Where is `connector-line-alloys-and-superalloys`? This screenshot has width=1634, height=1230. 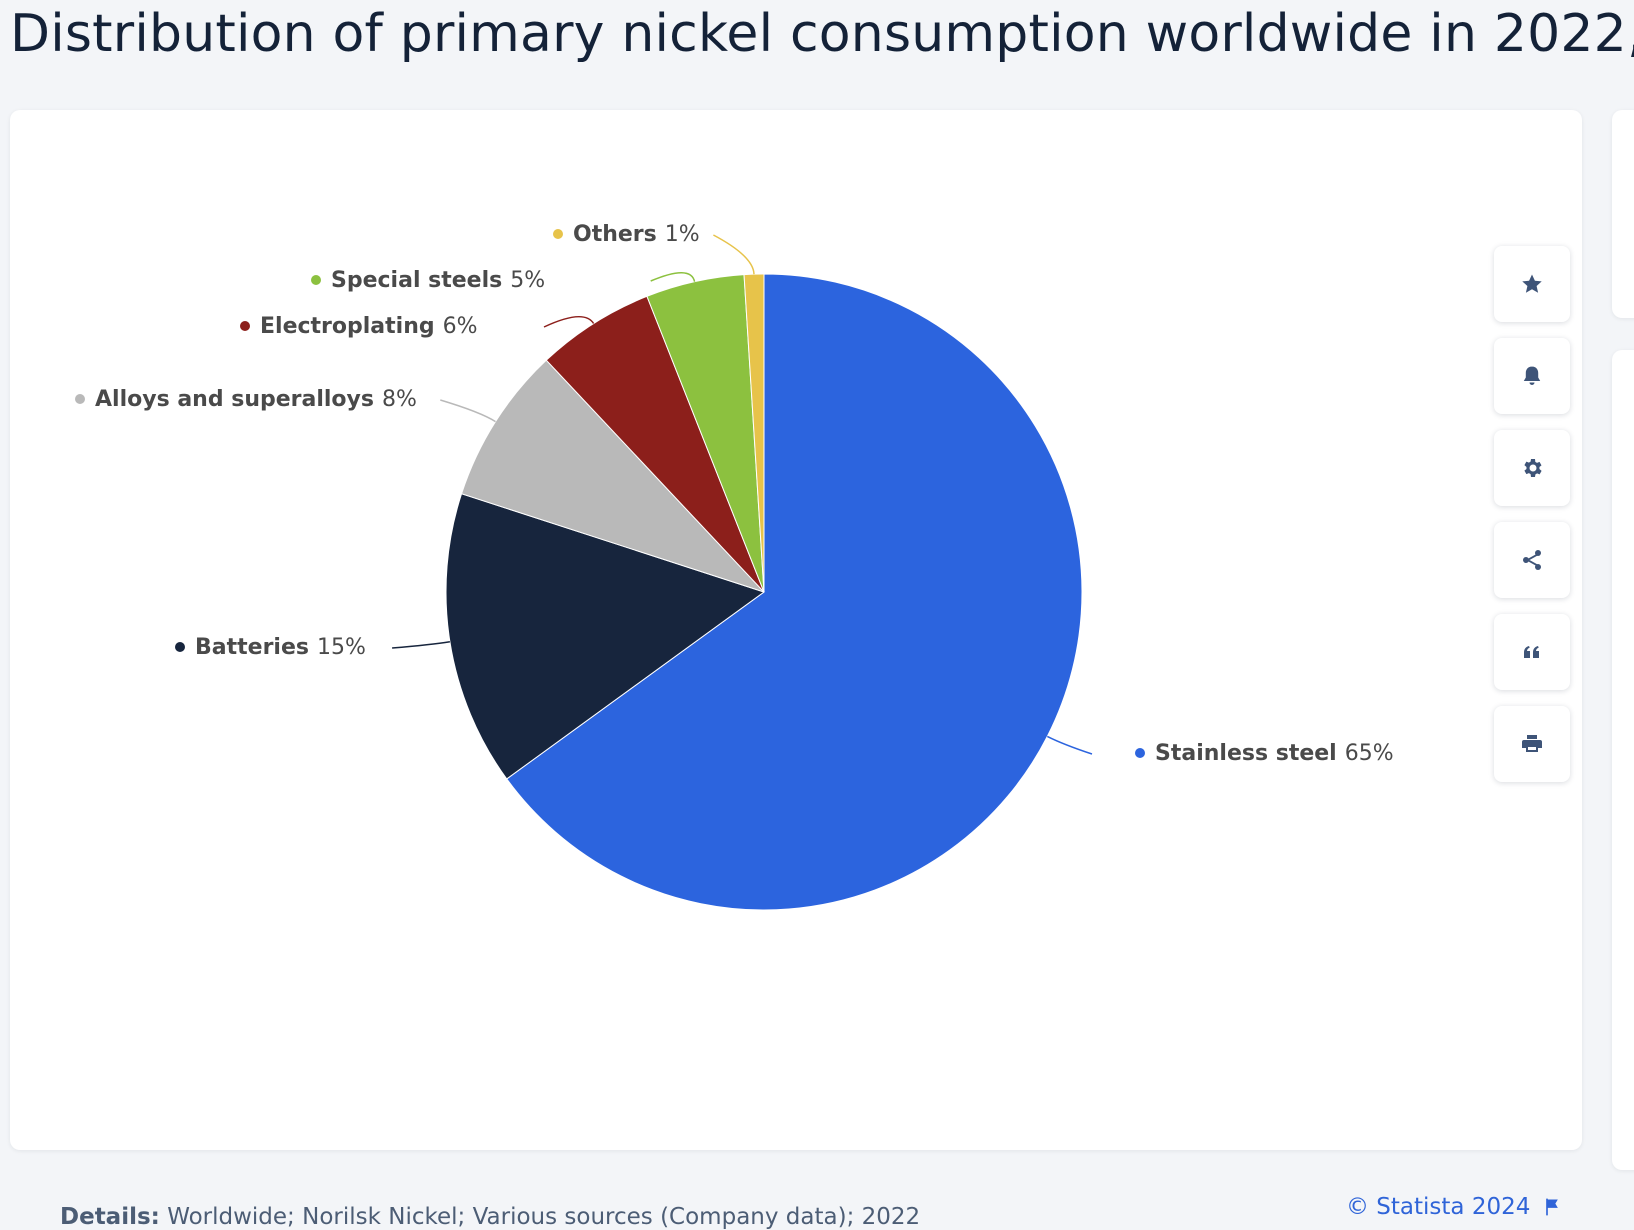
connector-line-alloys-and-superalloys is located at coordinates (468, 411).